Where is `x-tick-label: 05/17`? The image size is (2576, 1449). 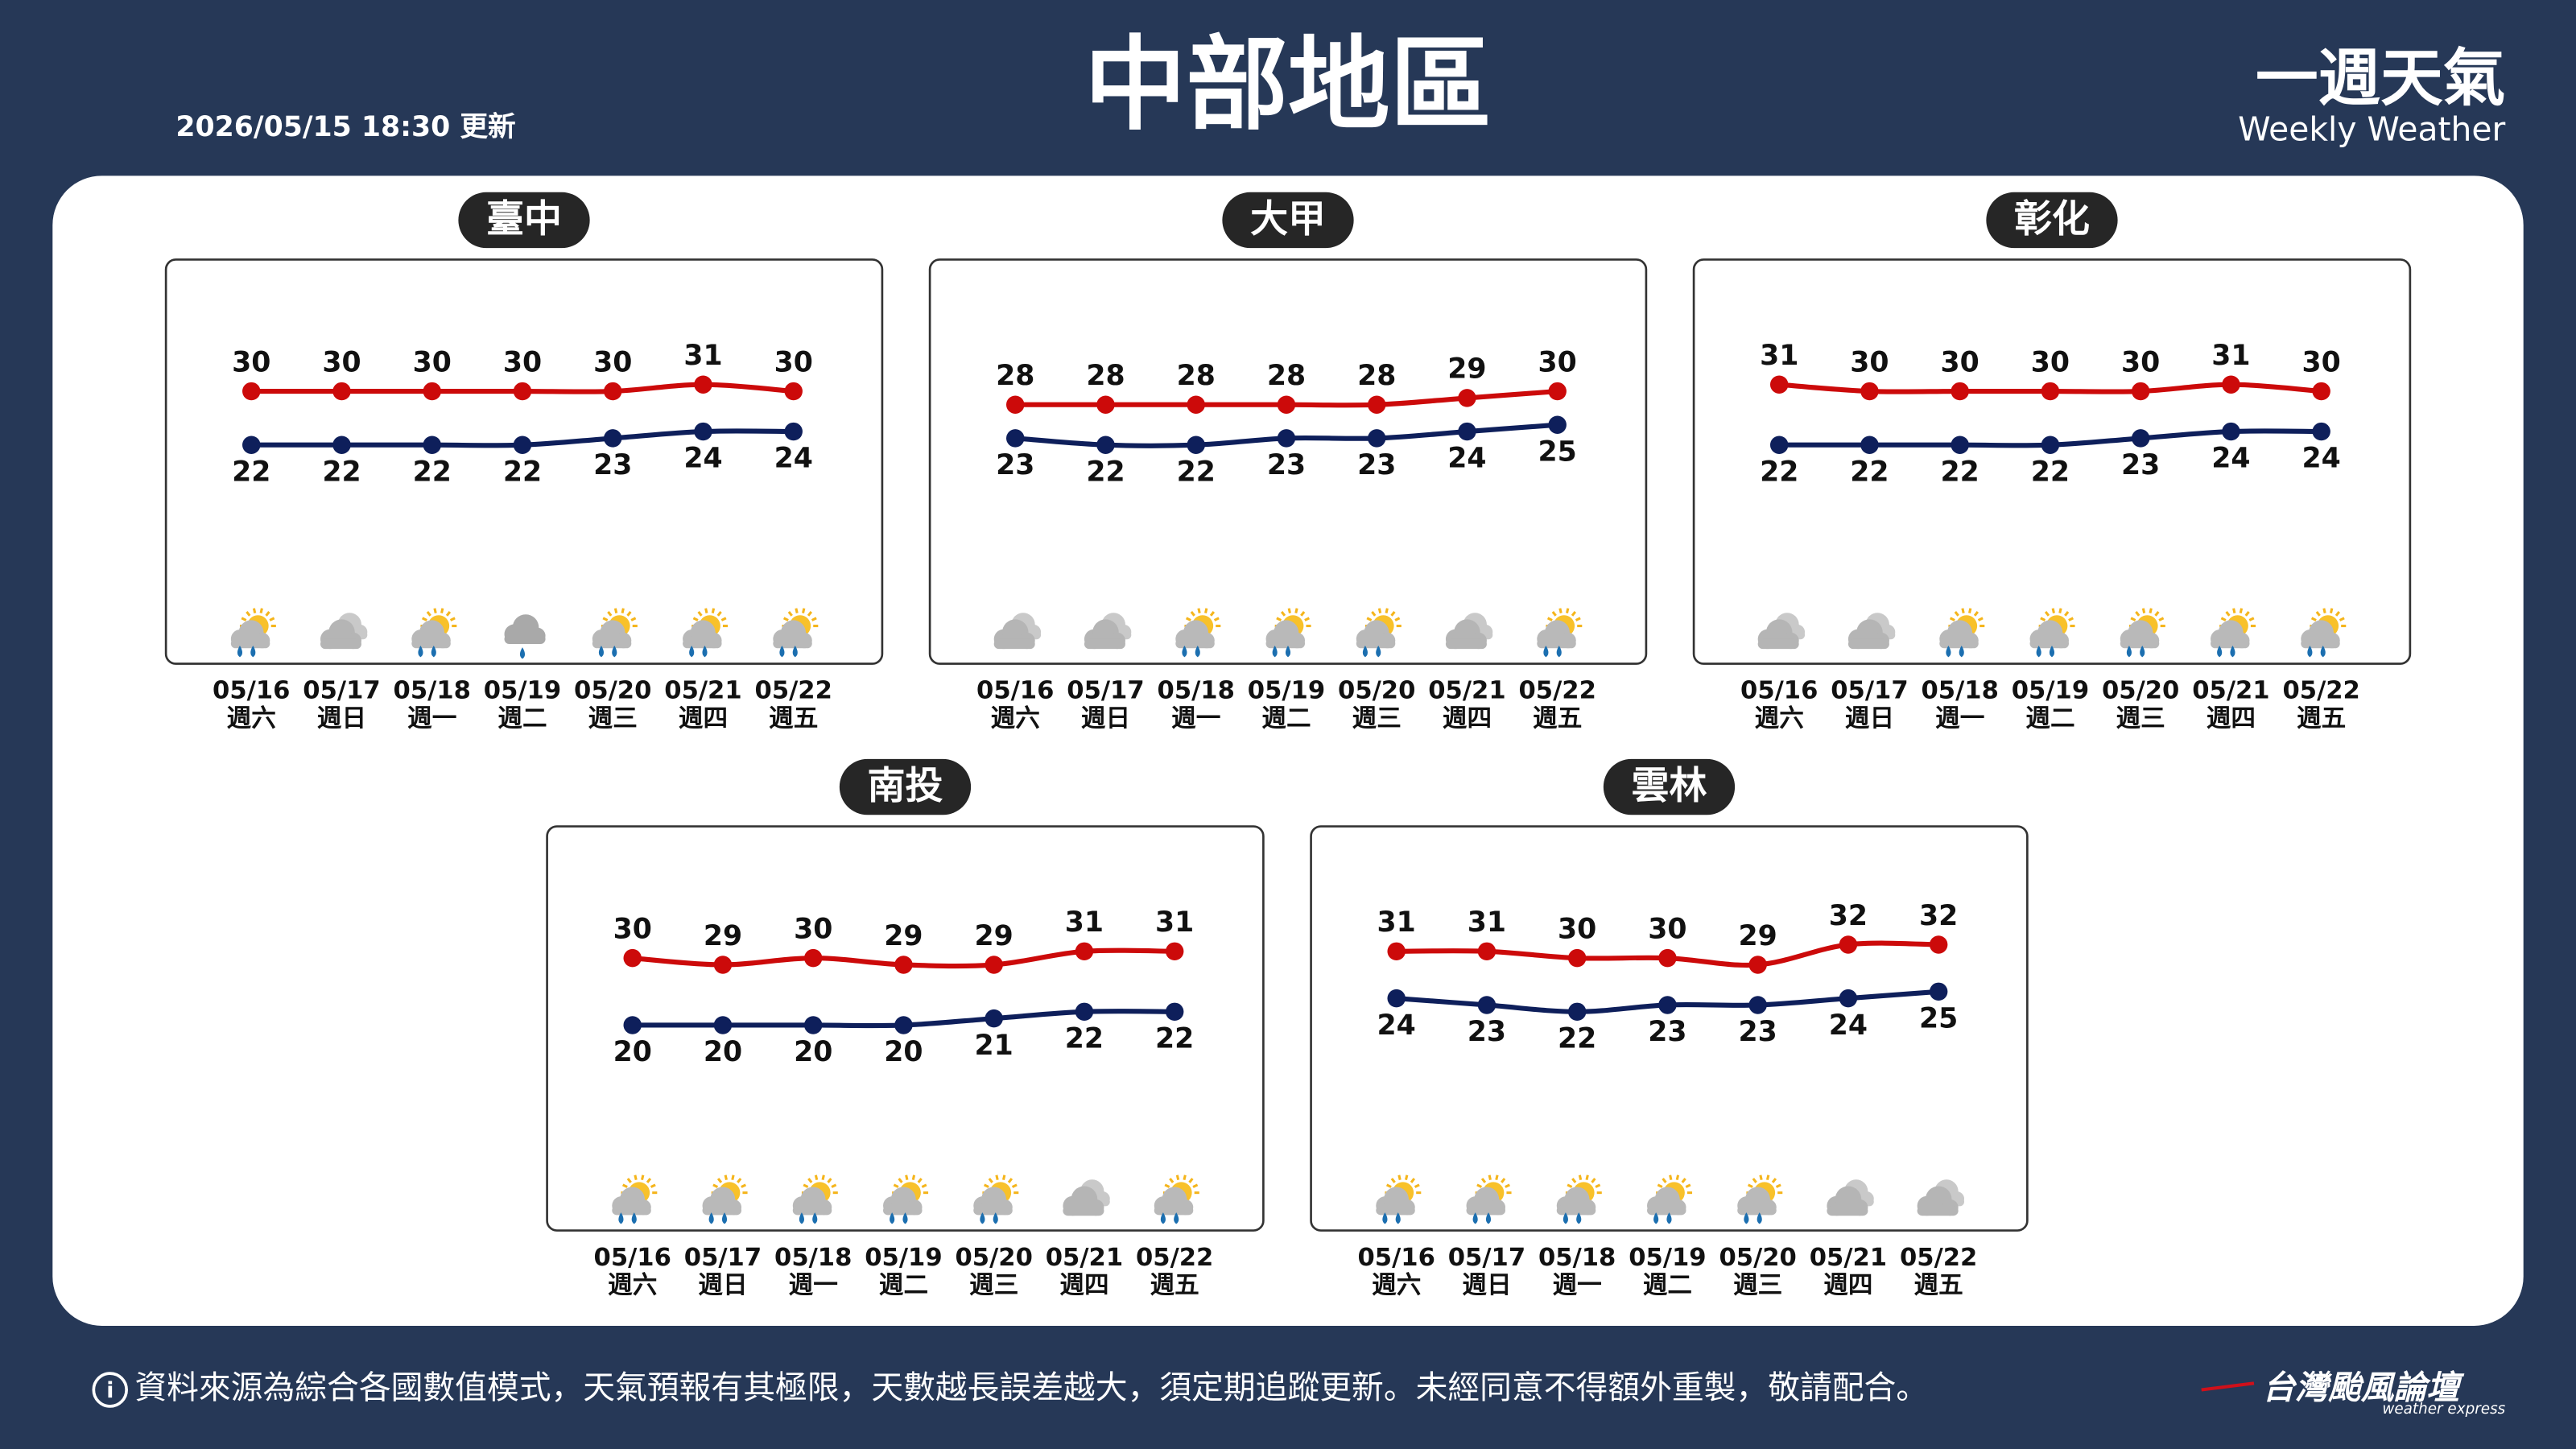
x-tick-label: 05/17 is located at coordinates (723, 1258).